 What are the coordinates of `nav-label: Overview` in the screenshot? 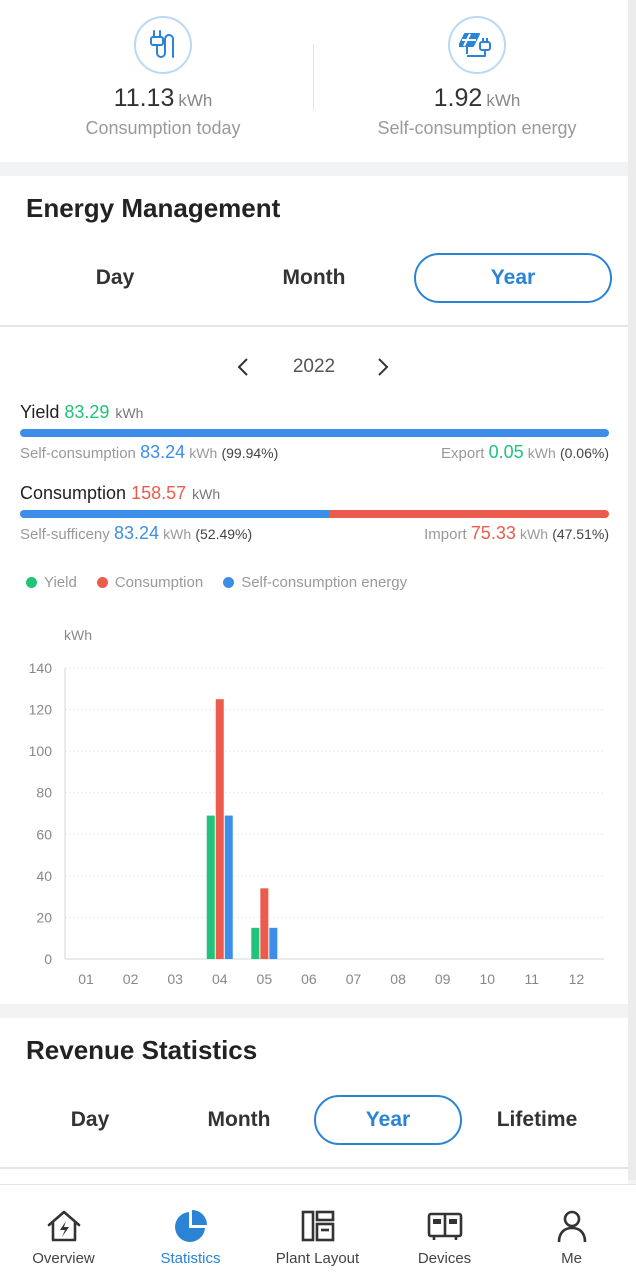 It's located at (63, 1258).